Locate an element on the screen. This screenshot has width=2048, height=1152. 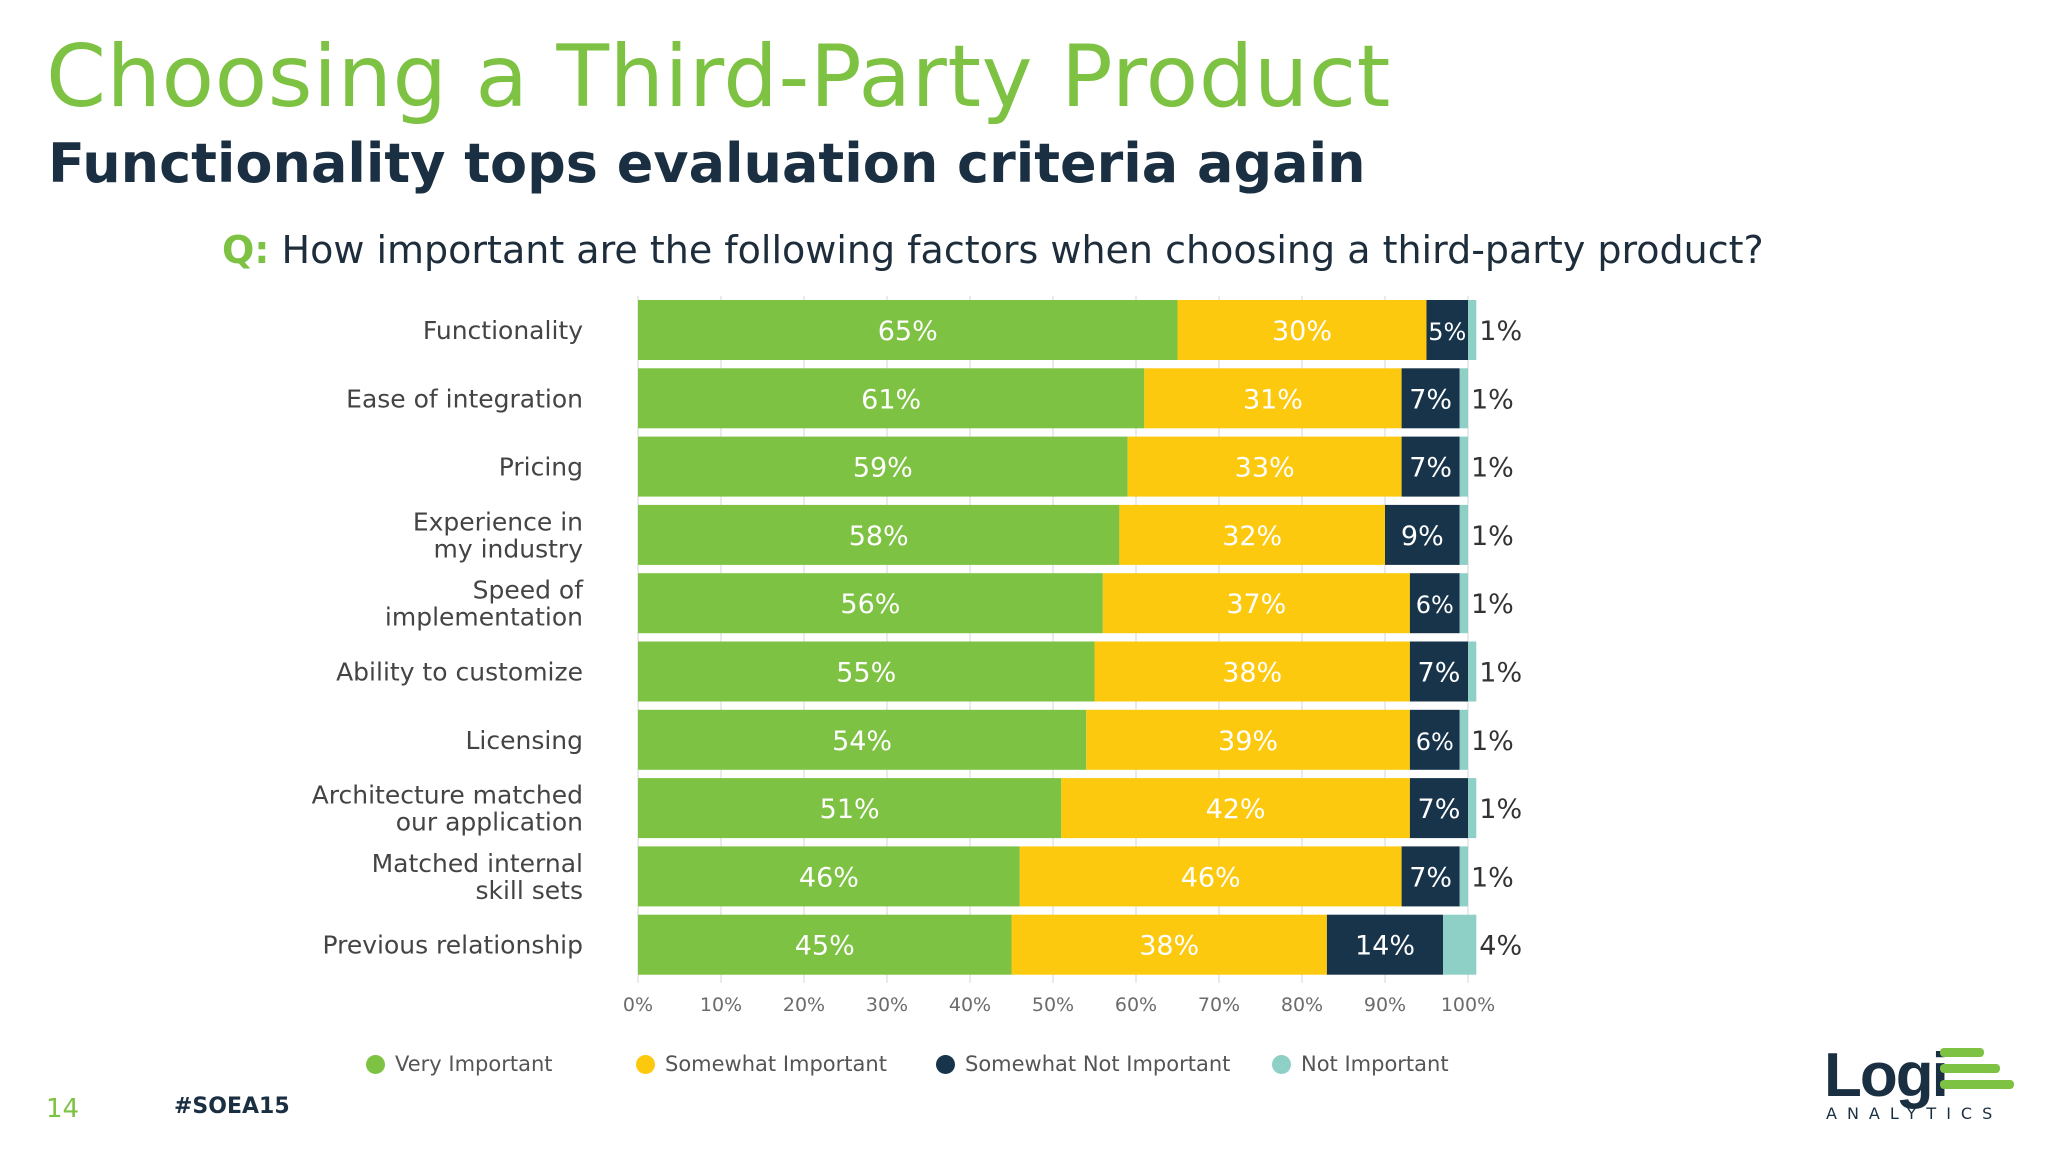
legend-item: Not Important is located at coordinates (1360, 1064).